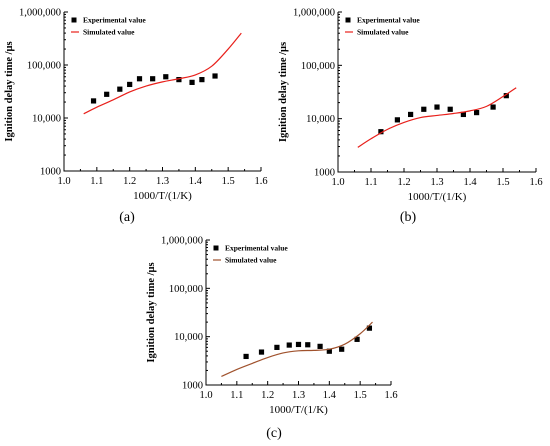 Image resolution: width=550 pixels, height=446 pixels. What do you see at coordinates (127, 217) in the screenshot?
I see `panel-label: (a)` at bounding box center [127, 217].